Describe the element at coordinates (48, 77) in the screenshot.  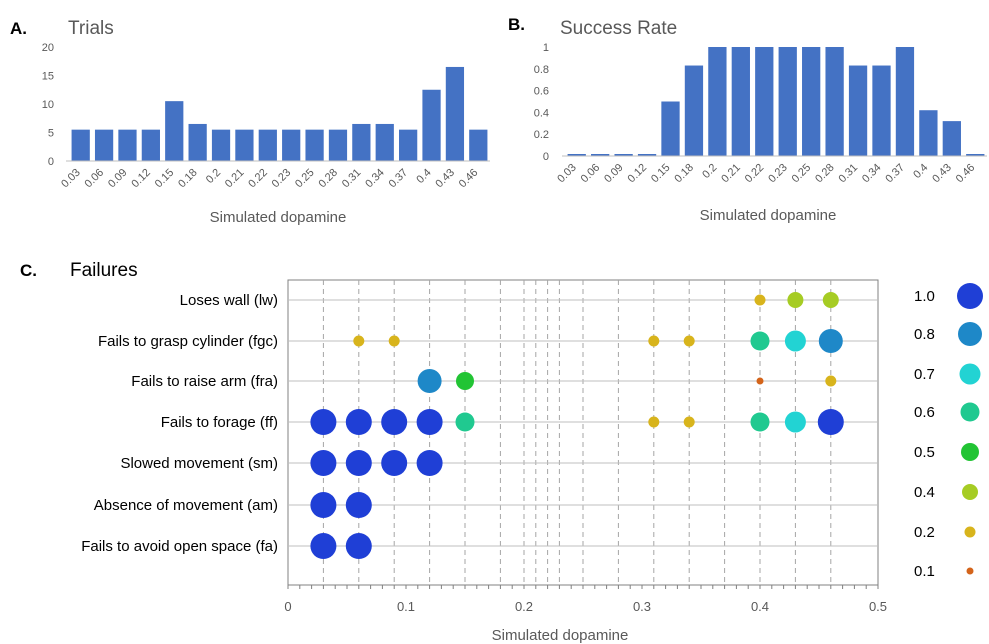
I see `y-tick-label: 15` at that location.